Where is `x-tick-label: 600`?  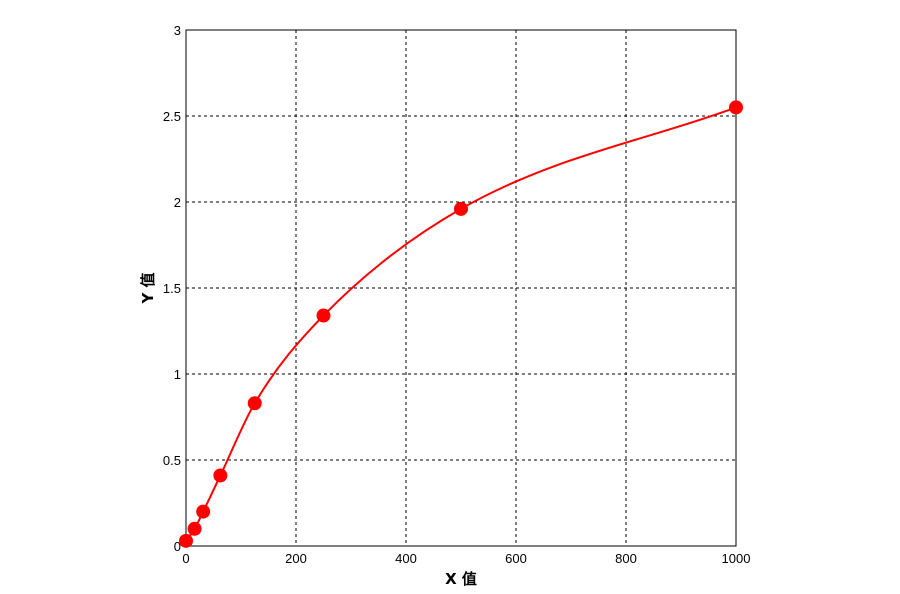 x-tick-label: 600 is located at coordinates (516, 558).